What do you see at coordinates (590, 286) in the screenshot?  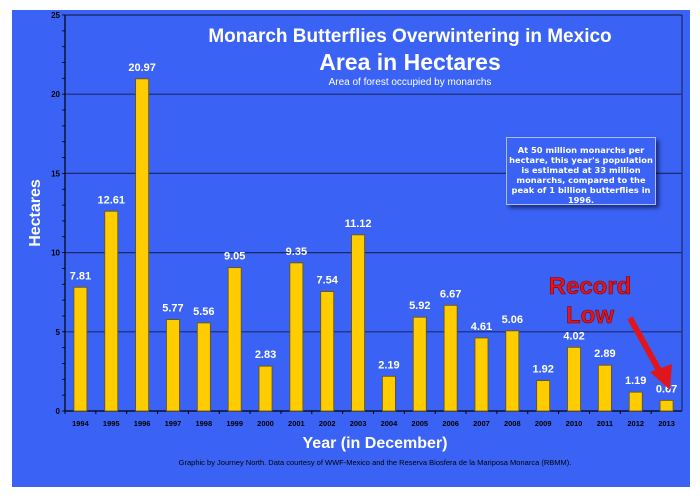 I see `record-label-line1: Record` at bounding box center [590, 286].